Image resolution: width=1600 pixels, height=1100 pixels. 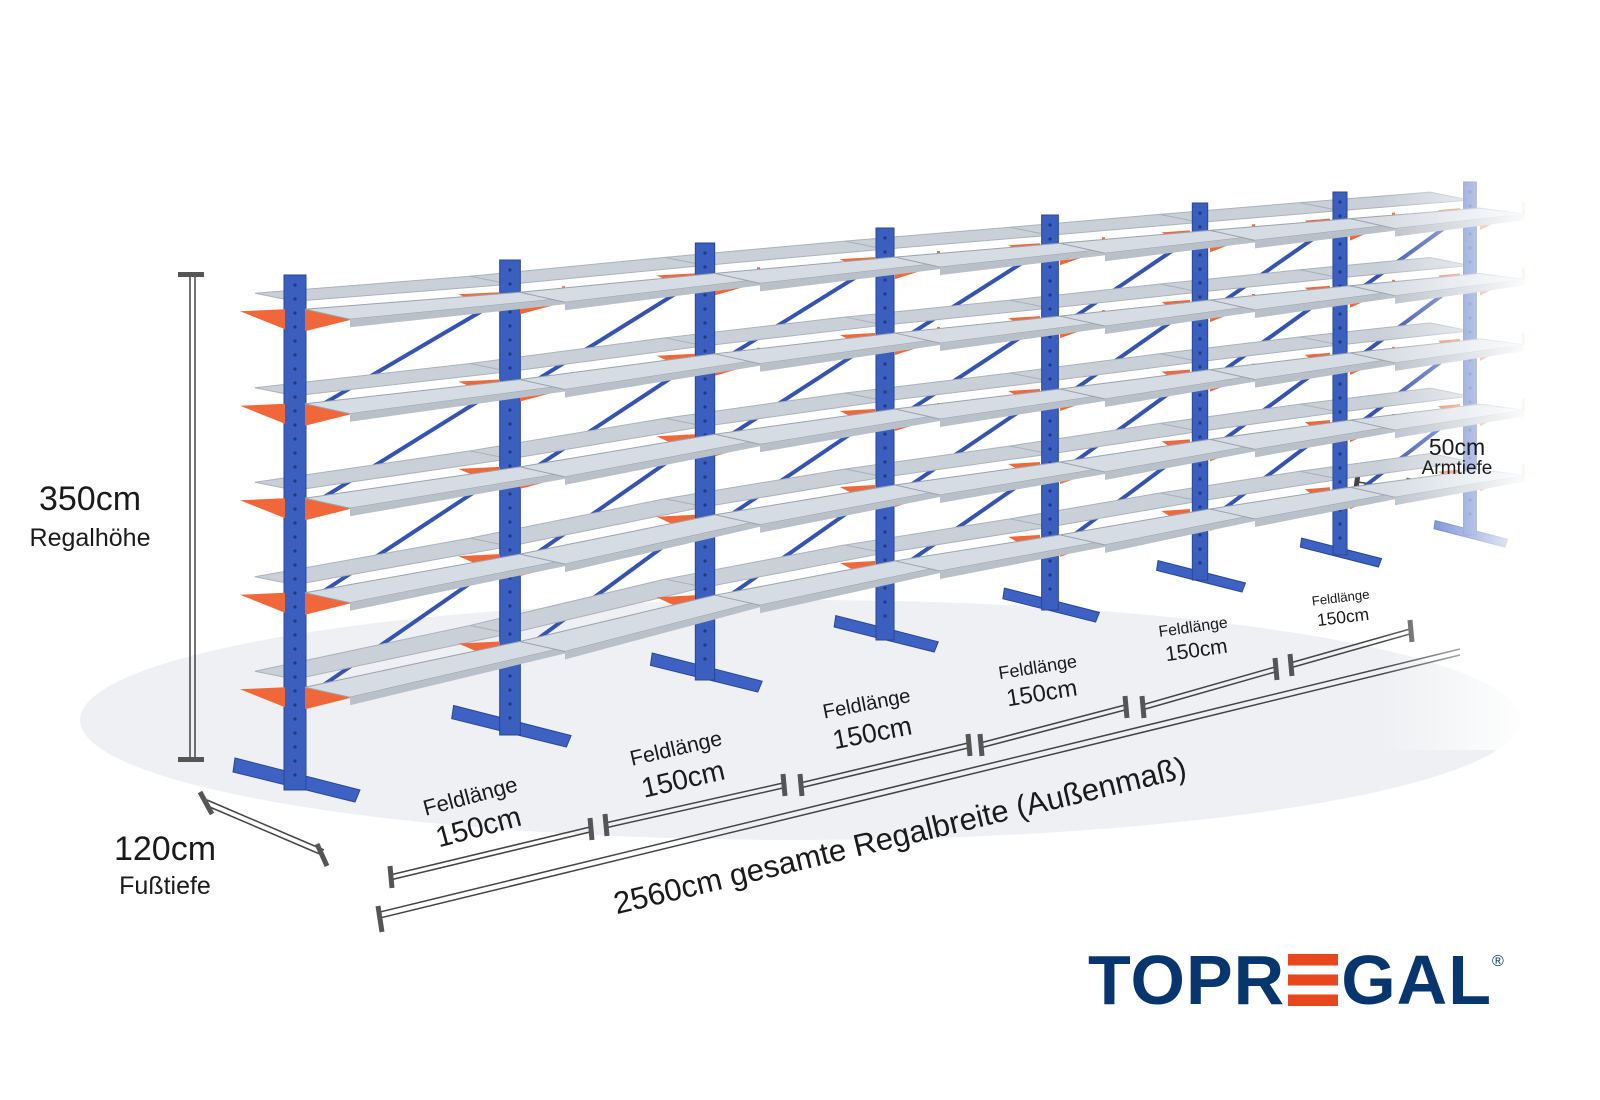 What do you see at coordinates (263, 830) in the screenshot?
I see `foot-depth-line` at bounding box center [263, 830].